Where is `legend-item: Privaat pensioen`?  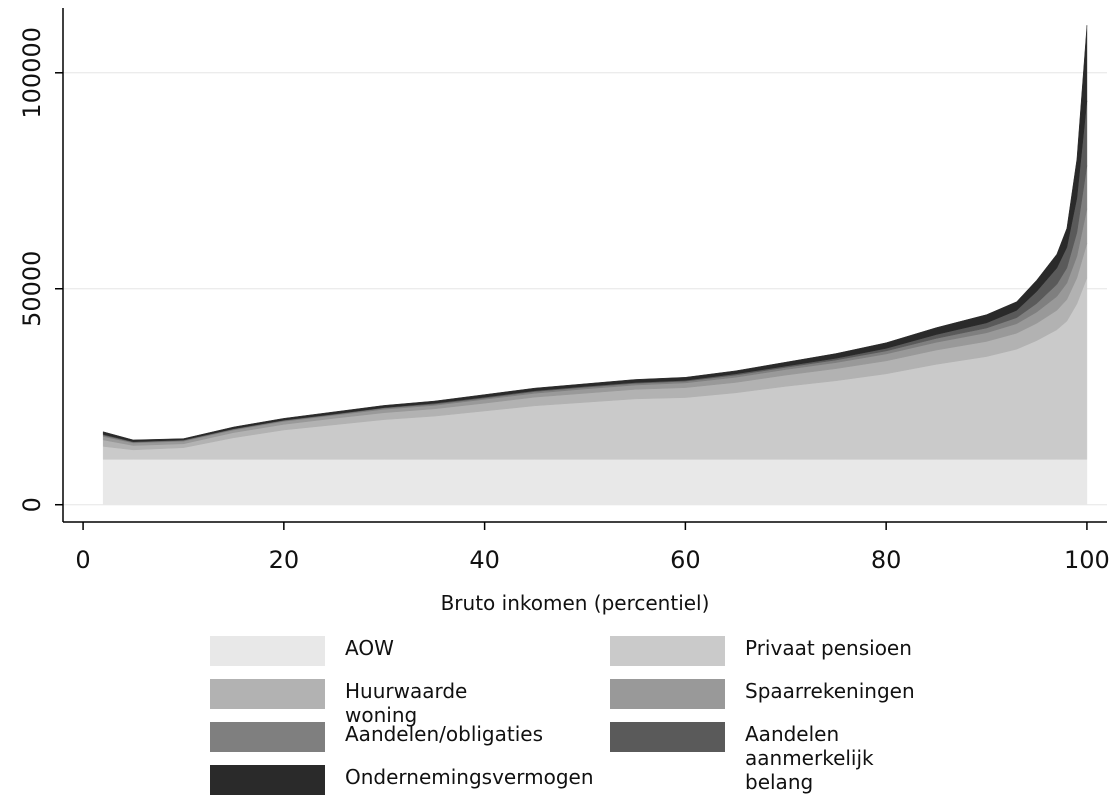 legend-item: Privaat pensioen is located at coordinates (770, 653).